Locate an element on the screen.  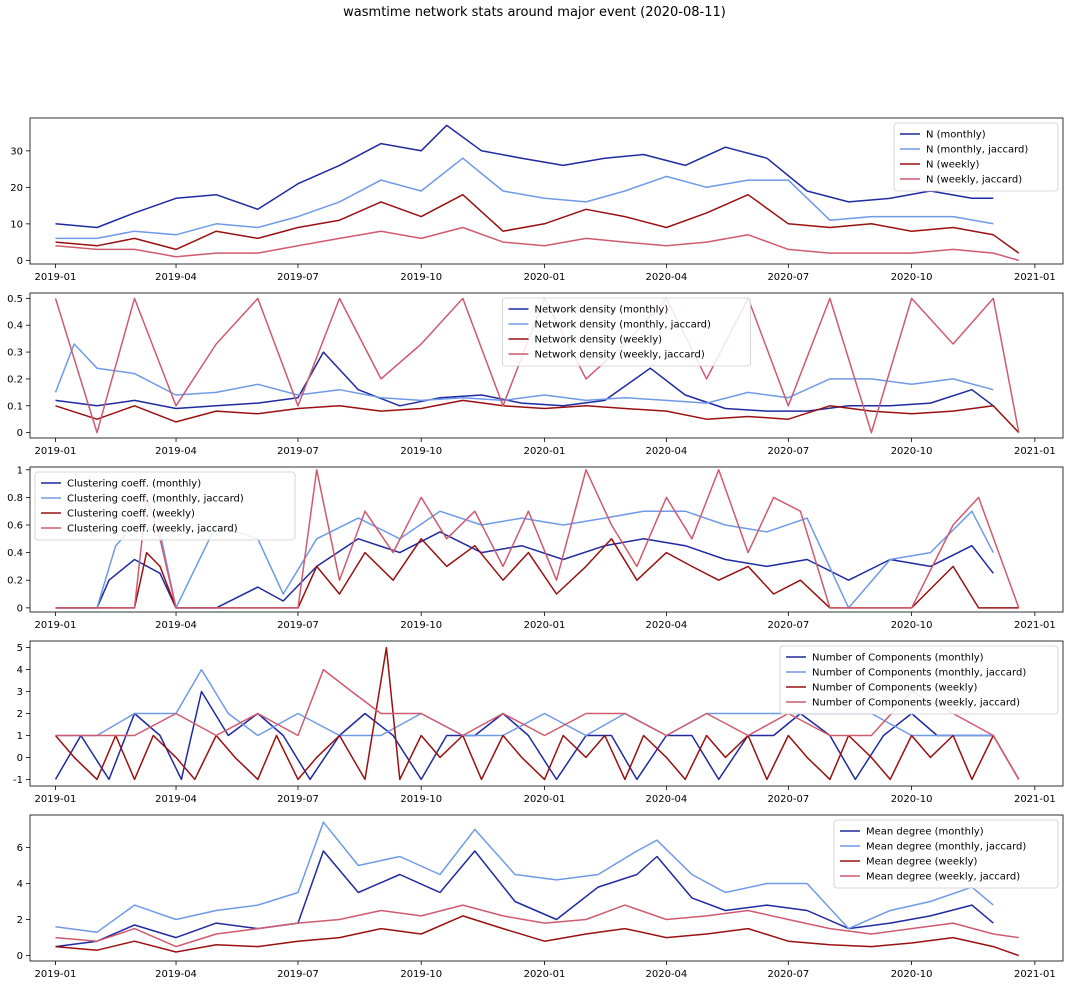
legend-entry: Clustering coeff. (weekly) is located at coordinates (131, 514).